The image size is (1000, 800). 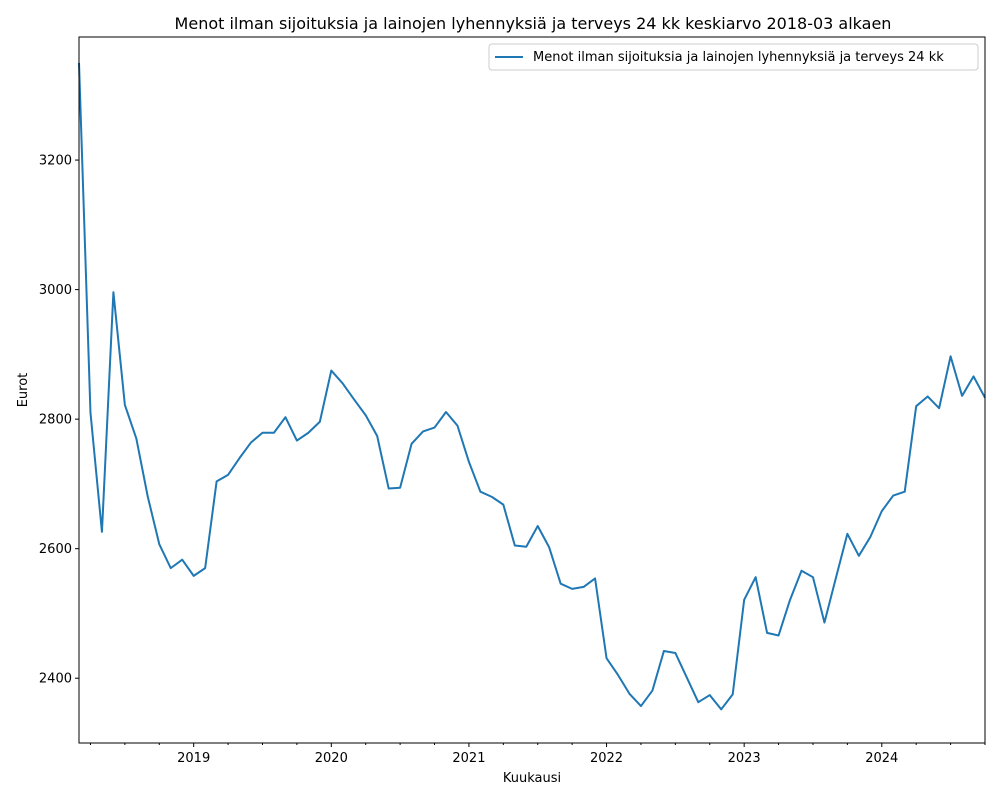 What do you see at coordinates (55, 549) in the screenshot?
I see `y-tick-label: 2600` at bounding box center [55, 549].